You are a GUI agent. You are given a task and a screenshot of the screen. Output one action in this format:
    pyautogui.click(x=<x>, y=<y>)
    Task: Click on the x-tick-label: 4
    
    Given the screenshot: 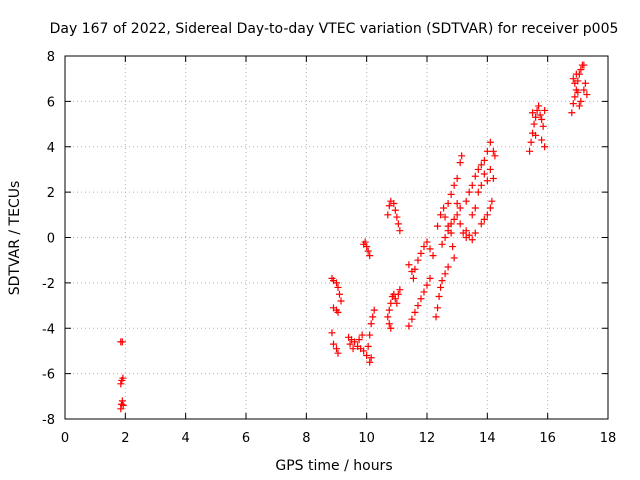 What is the action you would take?
    pyautogui.click(x=186, y=438)
    